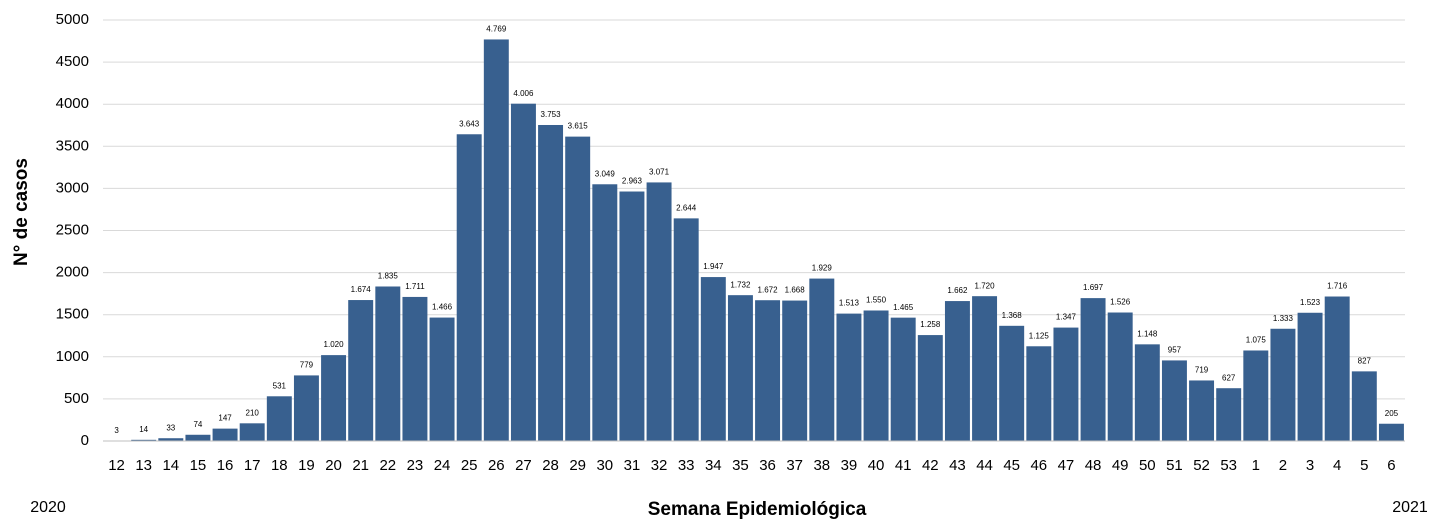 This screenshot has width=1442, height=521. I want to click on value-label: 1.465, so click(903, 307).